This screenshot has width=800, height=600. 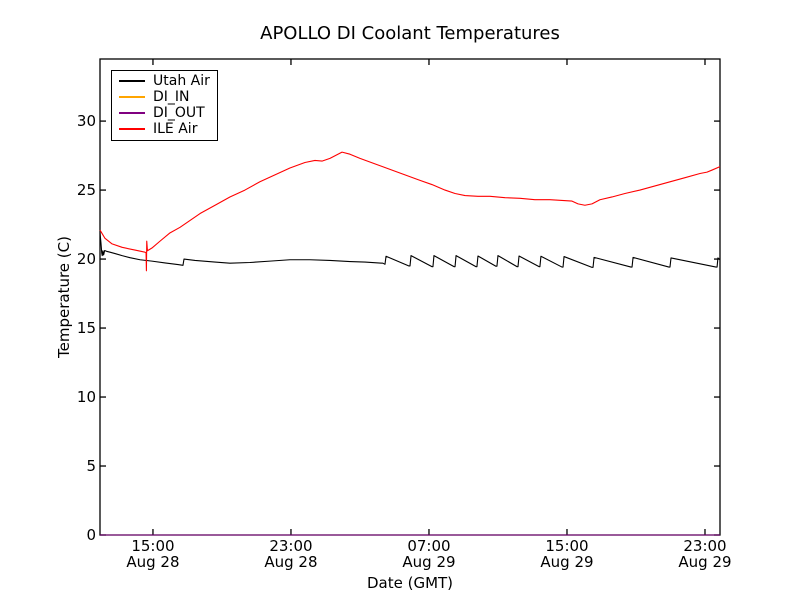 I want to click on legend-item-label: Utah Air, so click(x=181, y=81).